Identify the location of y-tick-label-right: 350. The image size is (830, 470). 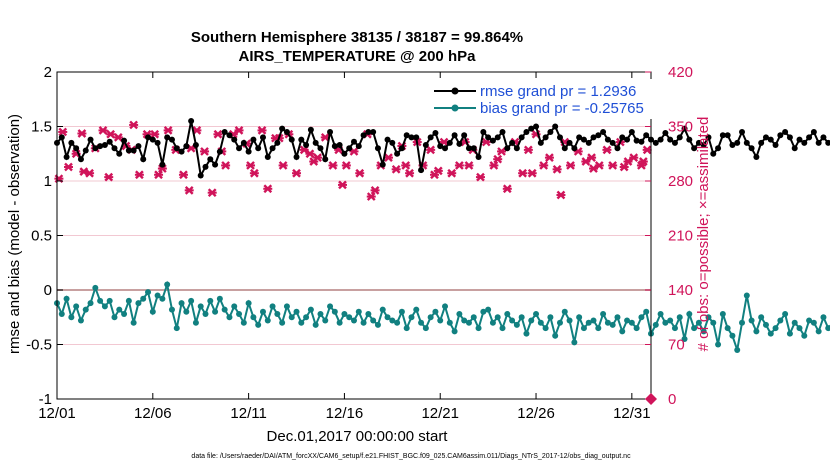
(680, 127).